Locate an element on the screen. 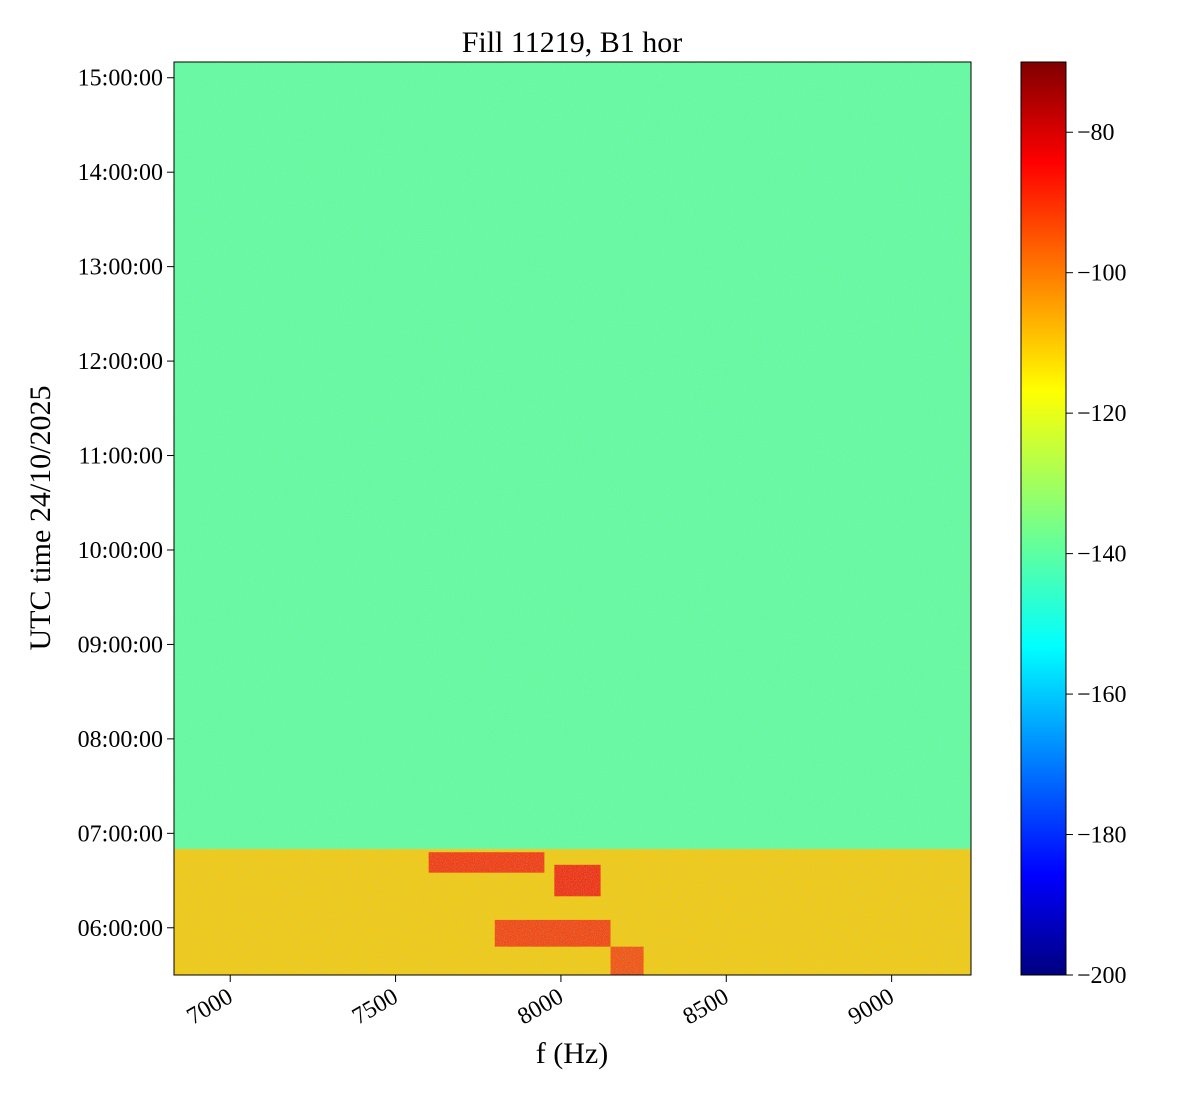 This screenshot has height=1104, width=1200. x-tick-label: 8000 is located at coordinates (540, 1007).